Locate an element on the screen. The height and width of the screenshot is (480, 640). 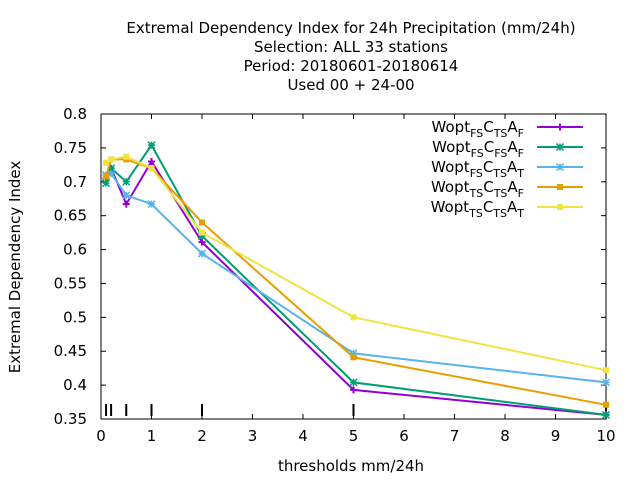
y-tick-label: 0.7 is located at coordinates (75, 182).